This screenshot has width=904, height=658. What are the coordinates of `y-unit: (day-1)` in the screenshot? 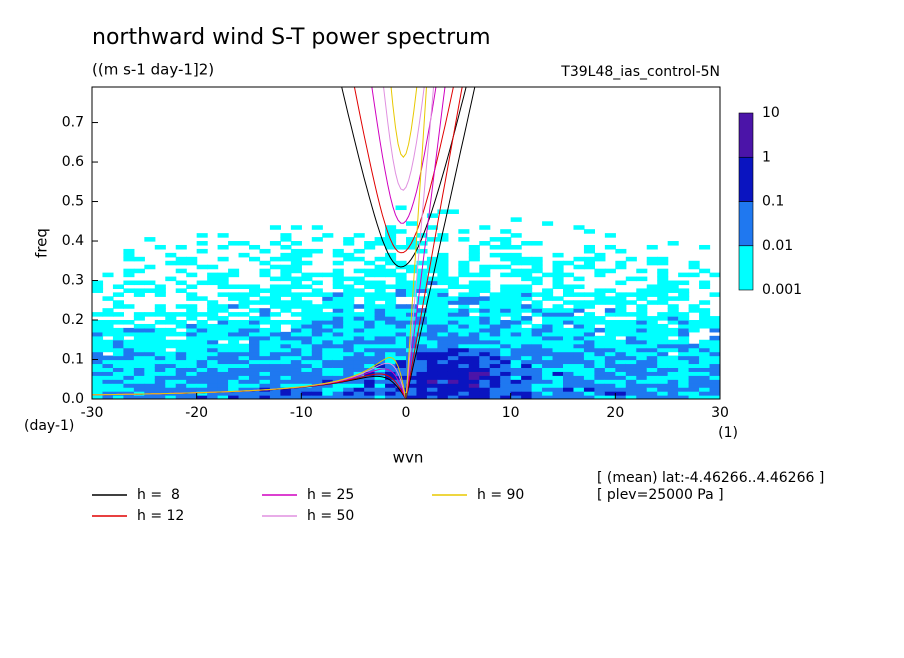 It's located at (49, 426).